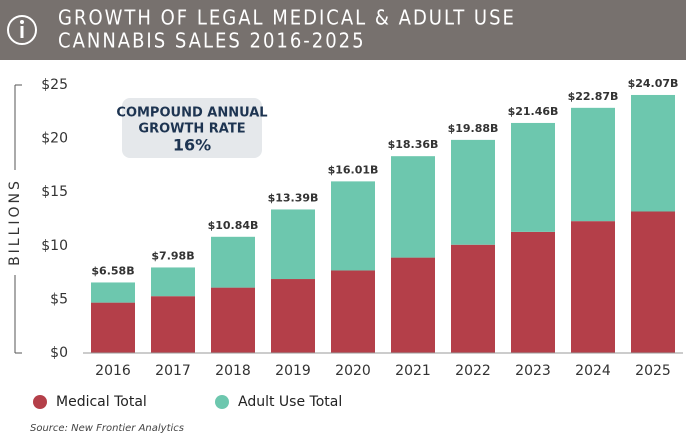 This screenshot has height=441, width=686. I want to click on cagr-title: GROWTH RATE, so click(191, 129).